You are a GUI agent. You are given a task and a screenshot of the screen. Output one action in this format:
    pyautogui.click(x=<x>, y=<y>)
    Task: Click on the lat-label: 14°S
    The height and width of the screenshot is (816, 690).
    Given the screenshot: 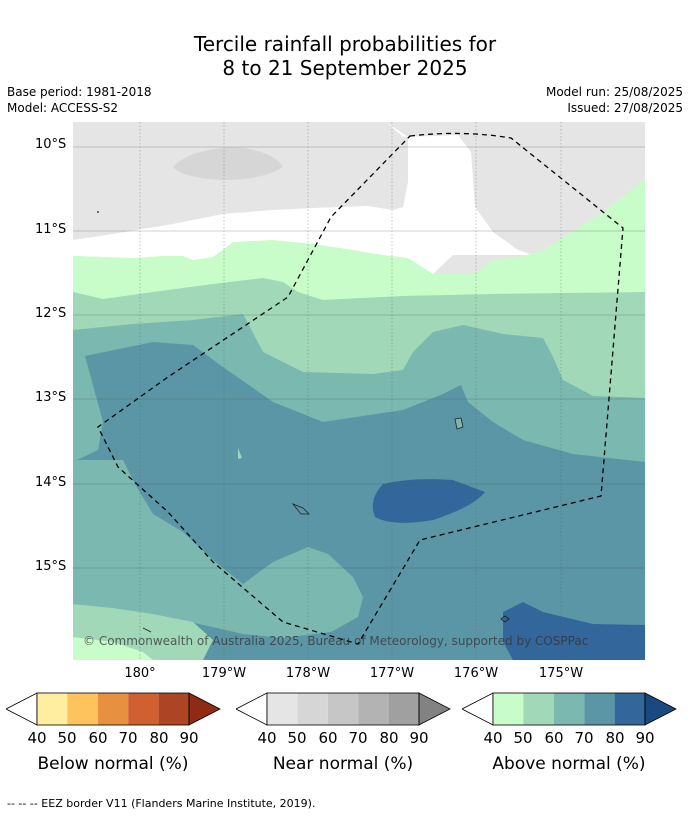 What is the action you would take?
    pyautogui.click(x=51, y=482)
    